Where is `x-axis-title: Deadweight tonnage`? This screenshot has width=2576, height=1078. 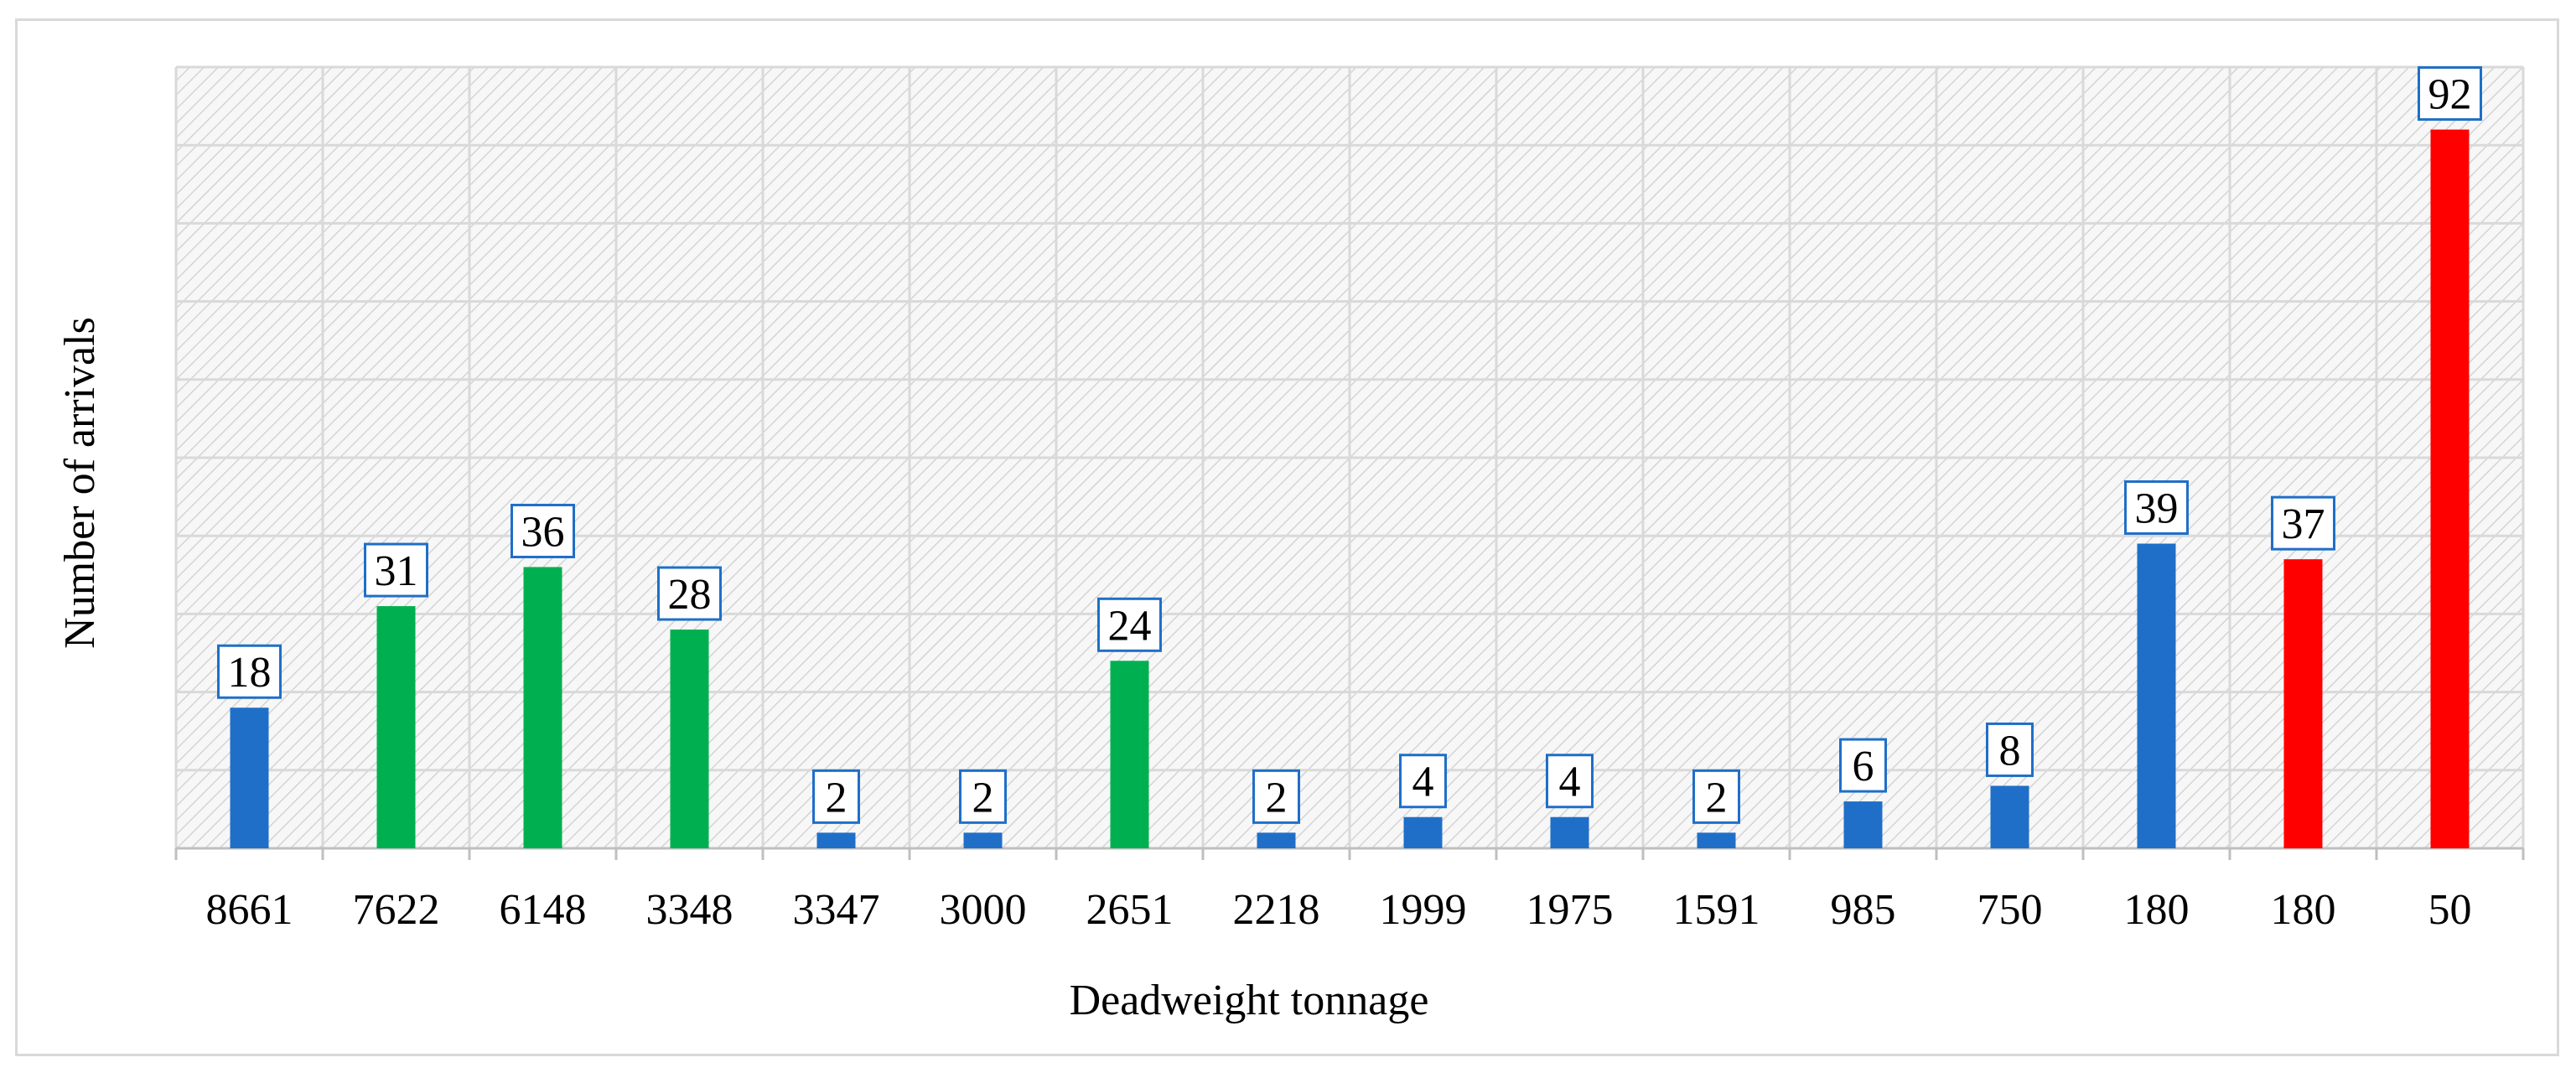
x-axis-title: Deadweight tonnage is located at coordinates (1249, 1001).